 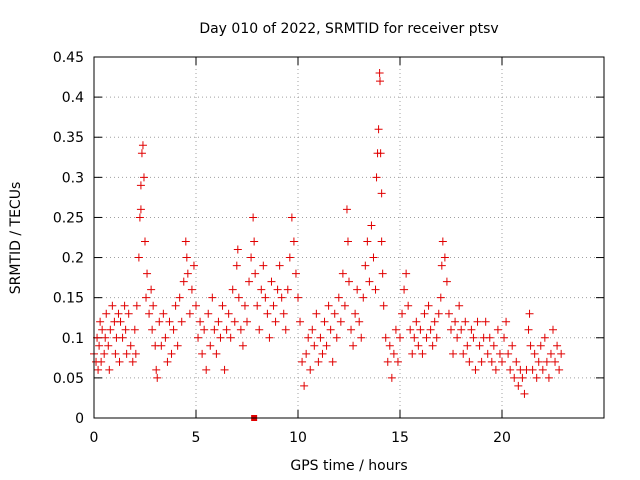 I want to click on y-tick-label: 0.2, so click(x=73, y=259).